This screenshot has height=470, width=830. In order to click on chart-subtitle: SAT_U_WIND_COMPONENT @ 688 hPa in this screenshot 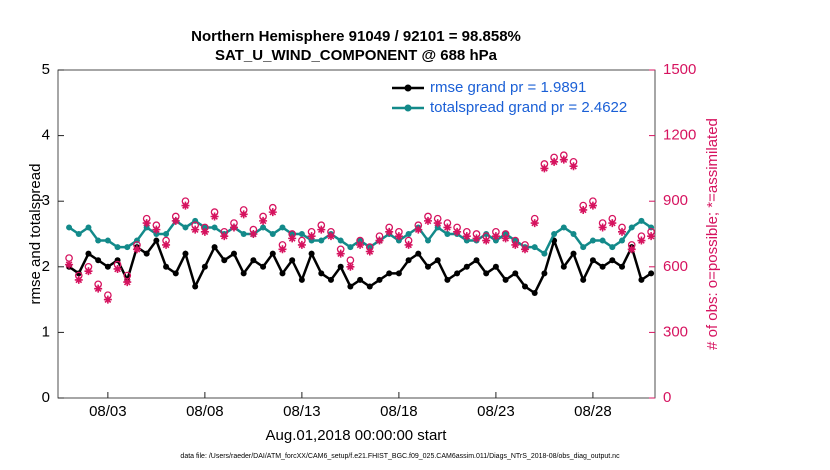, I will do `click(356, 55)`.